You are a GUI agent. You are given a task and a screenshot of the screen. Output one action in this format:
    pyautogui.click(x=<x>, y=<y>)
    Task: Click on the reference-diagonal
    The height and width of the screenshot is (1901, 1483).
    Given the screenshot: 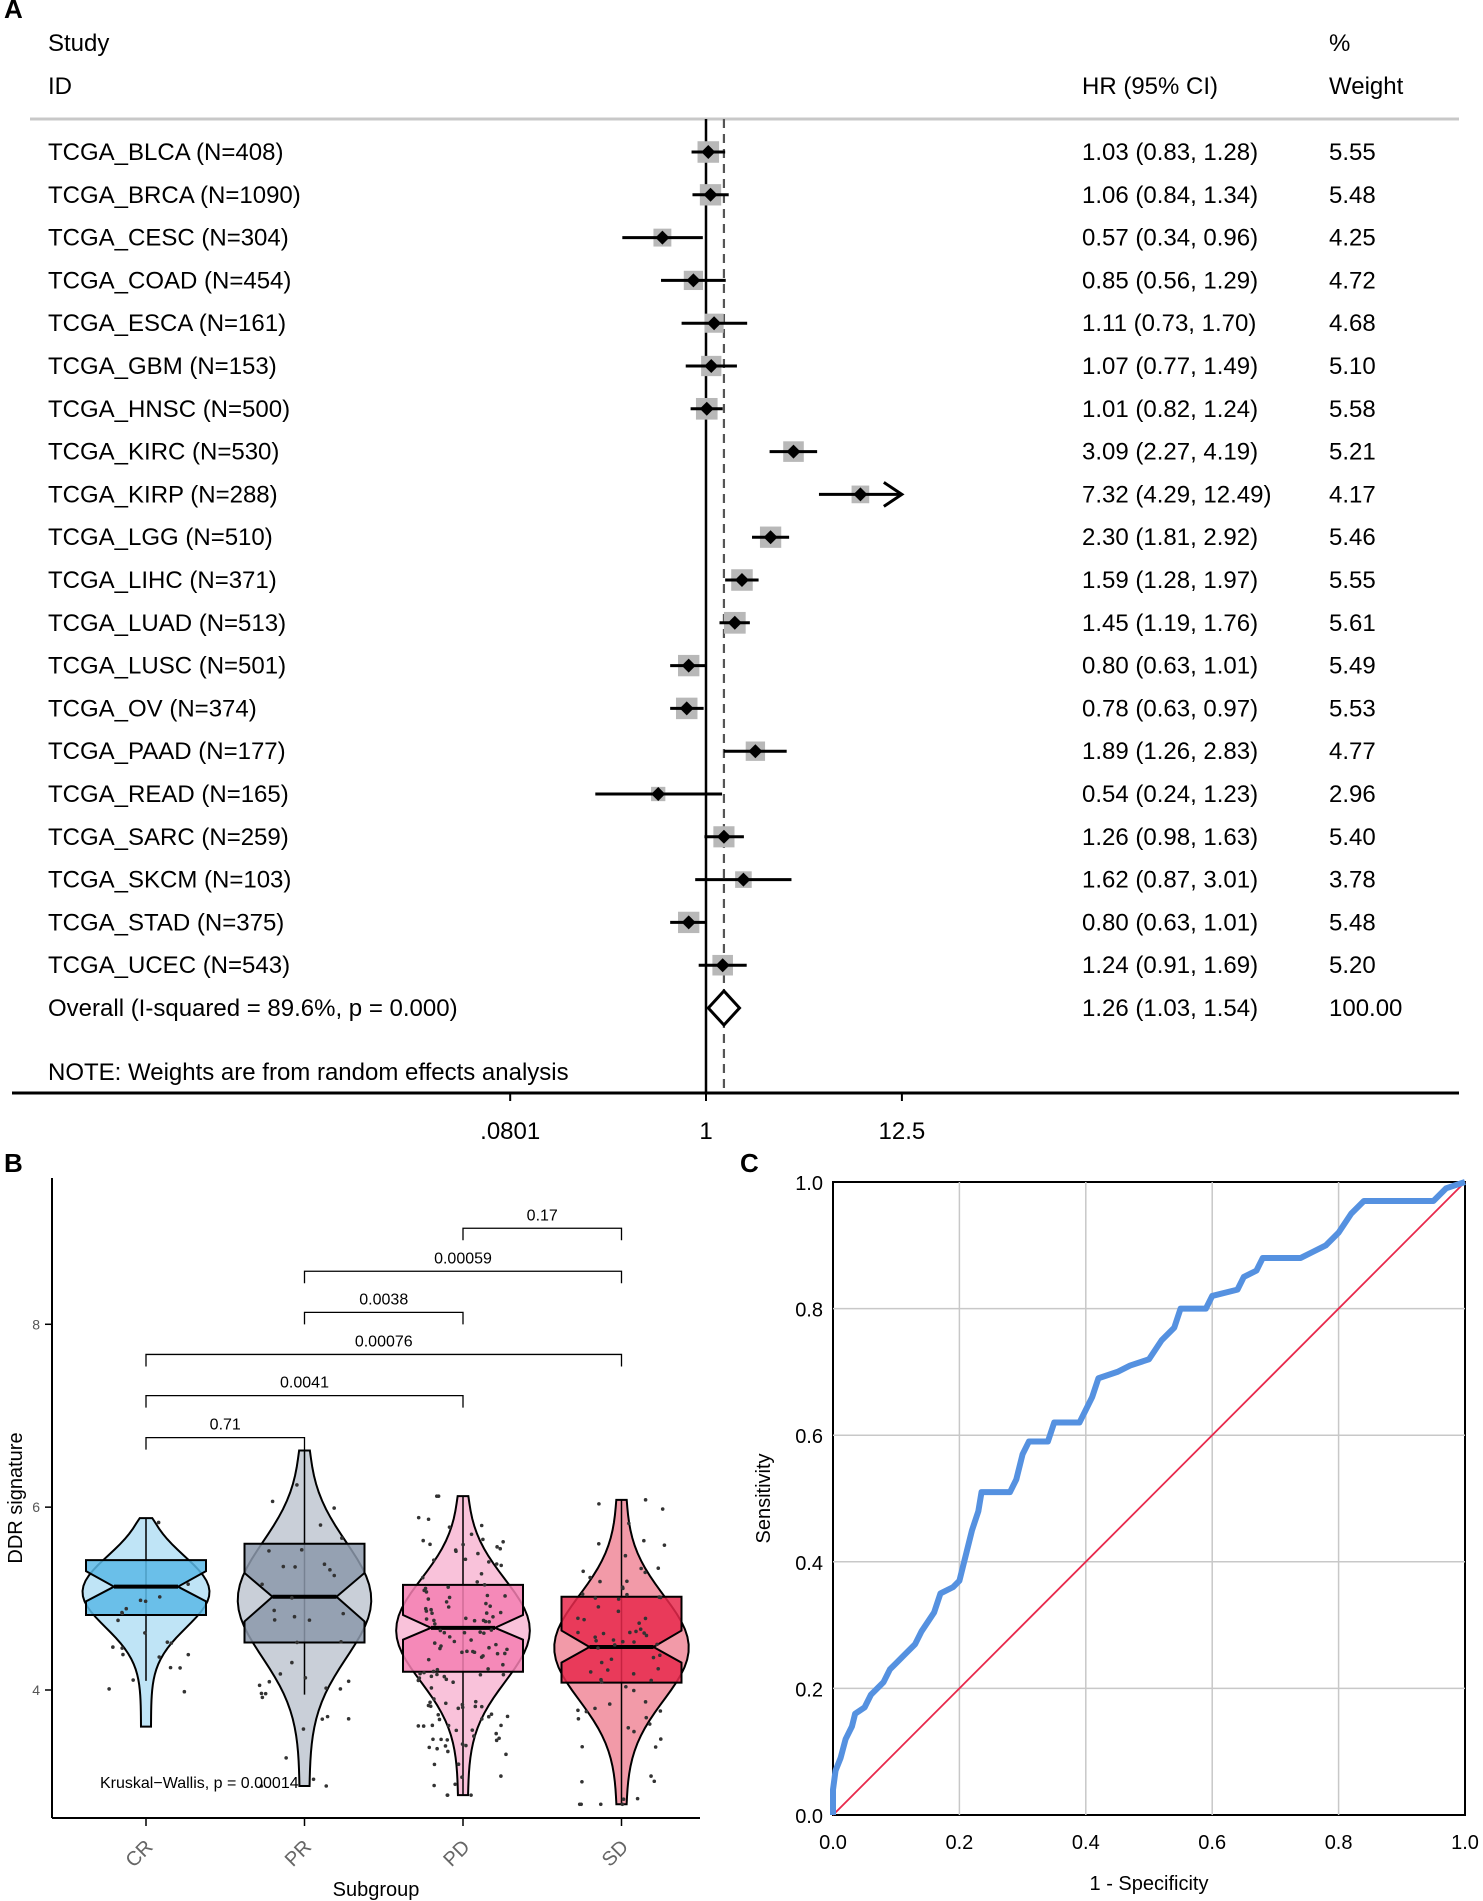 What is the action you would take?
    pyautogui.click(x=1149, y=1498)
    